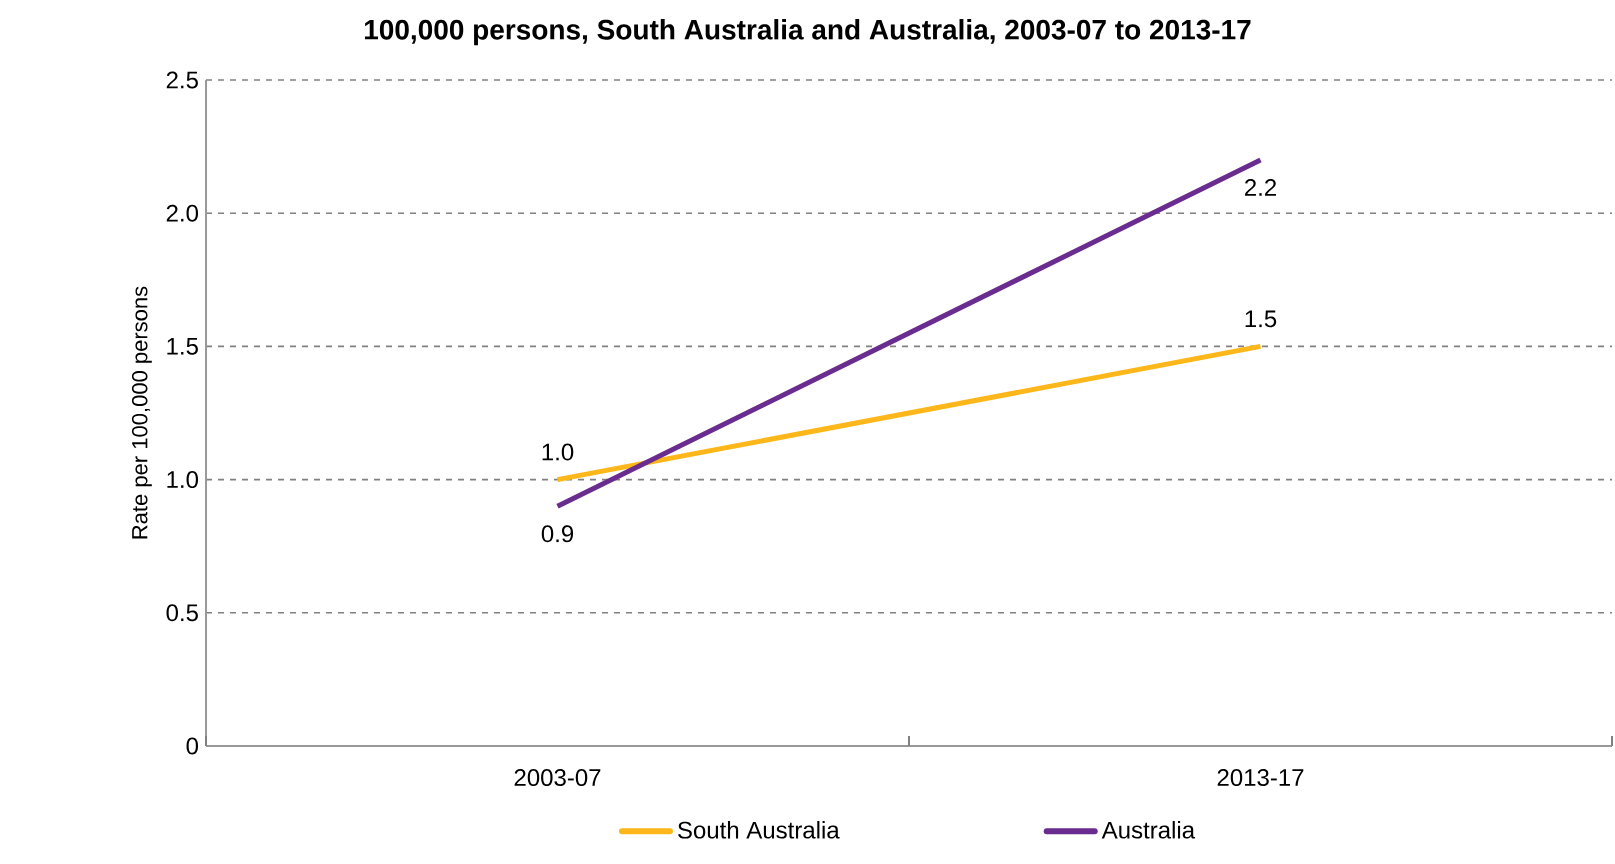 The width and height of the screenshot is (1615, 864). I want to click on y-axis-title: Rate per 100,000 persons, so click(141, 412).